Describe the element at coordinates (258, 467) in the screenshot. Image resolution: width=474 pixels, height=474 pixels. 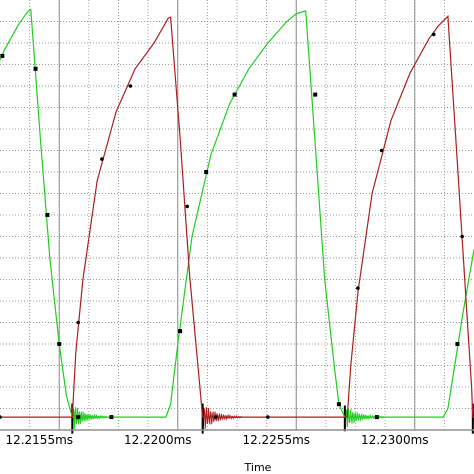
I see `x-axis-title: Time` at that location.